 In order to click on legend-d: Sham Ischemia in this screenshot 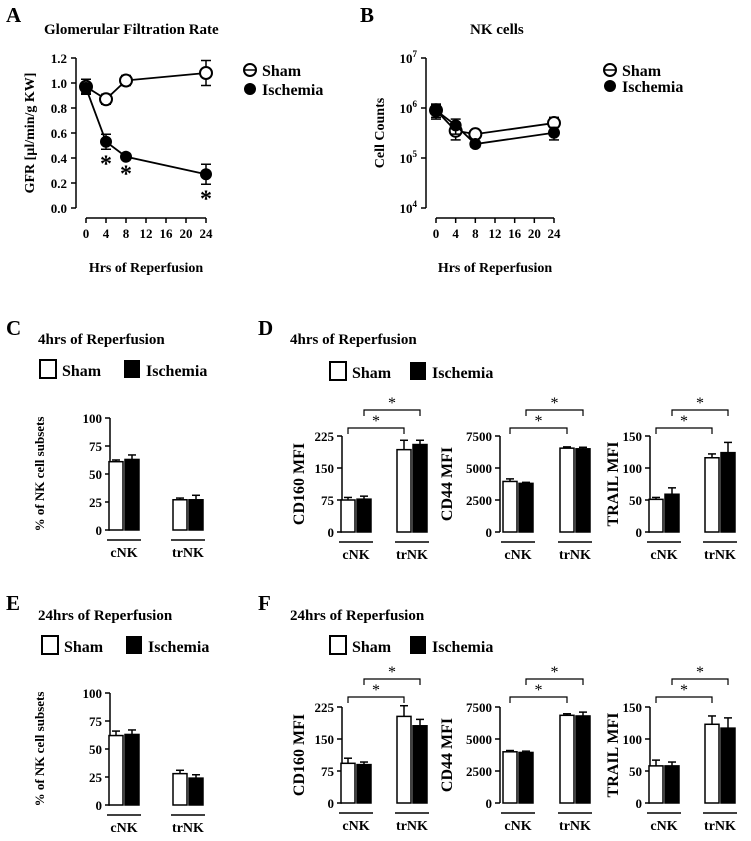, I will do `click(411, 371)`.